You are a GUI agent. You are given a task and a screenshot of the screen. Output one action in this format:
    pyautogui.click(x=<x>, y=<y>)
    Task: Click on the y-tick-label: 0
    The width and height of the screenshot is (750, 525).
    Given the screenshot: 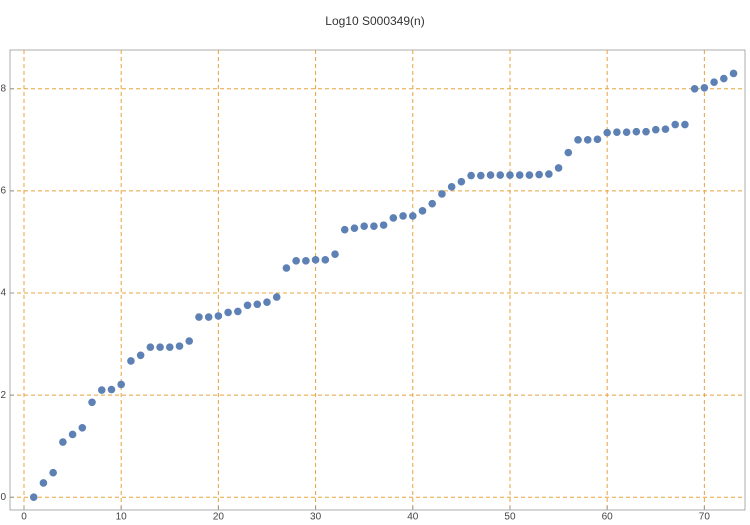 What is the action you would take?
    pyautogui.click(x=3, y=497)
    